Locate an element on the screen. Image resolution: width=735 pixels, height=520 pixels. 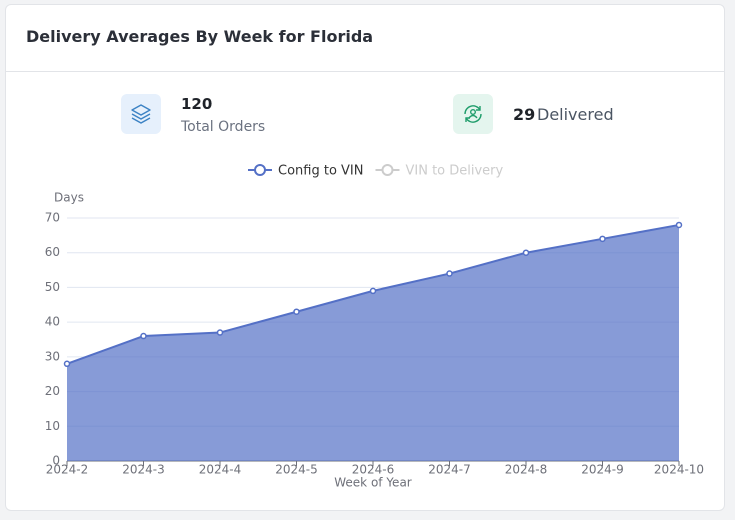
legend-label: VIN to Delivery is located at coordinates (454, 171).